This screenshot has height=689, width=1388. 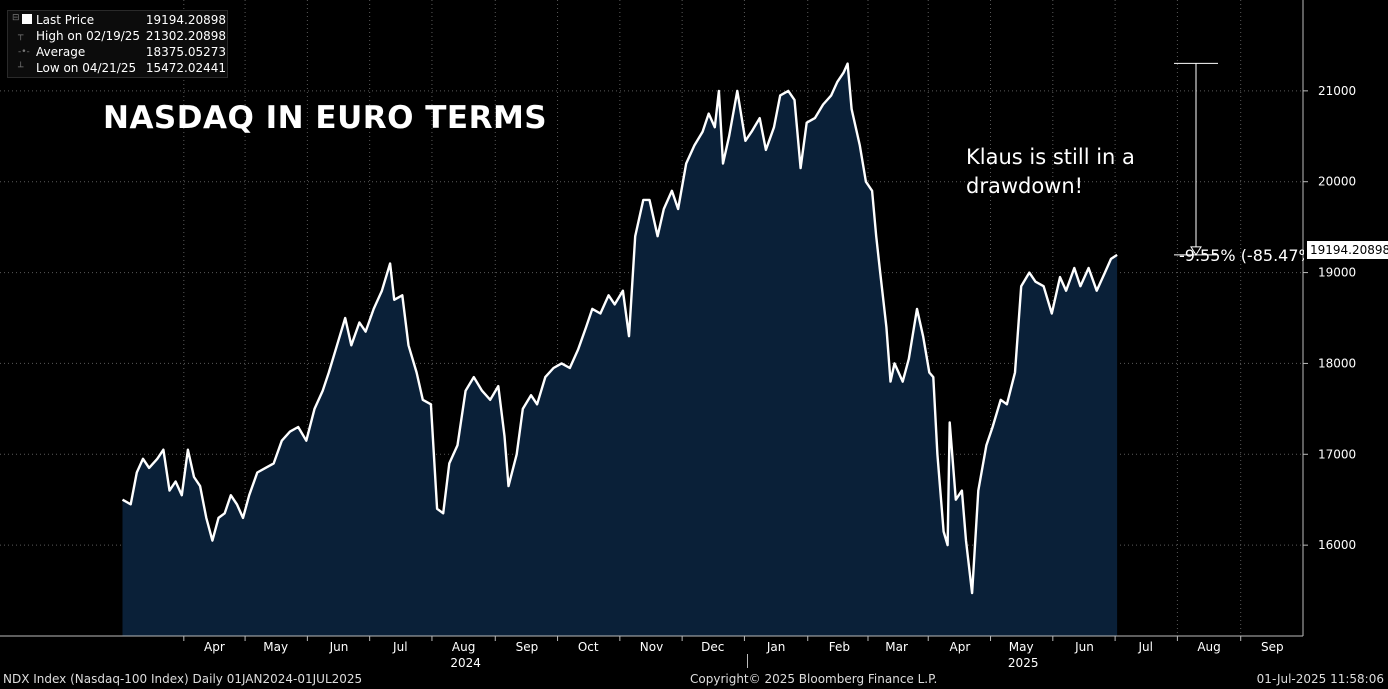 I want to click on legend-value: 21302.20898, so click(x=185, y=36).